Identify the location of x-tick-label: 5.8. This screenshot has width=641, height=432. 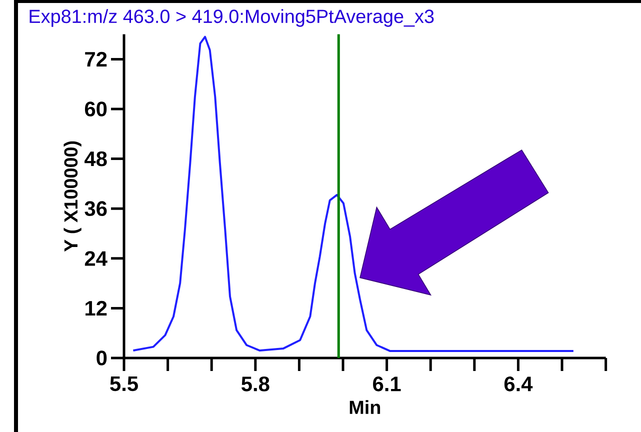
(256, 384).